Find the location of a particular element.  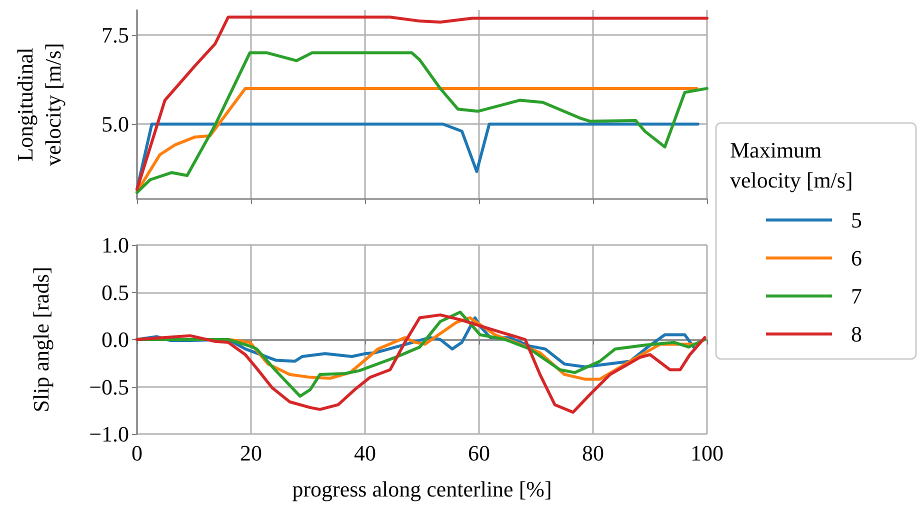

x-tick-label: 0 is located at coordinates (137, 453).